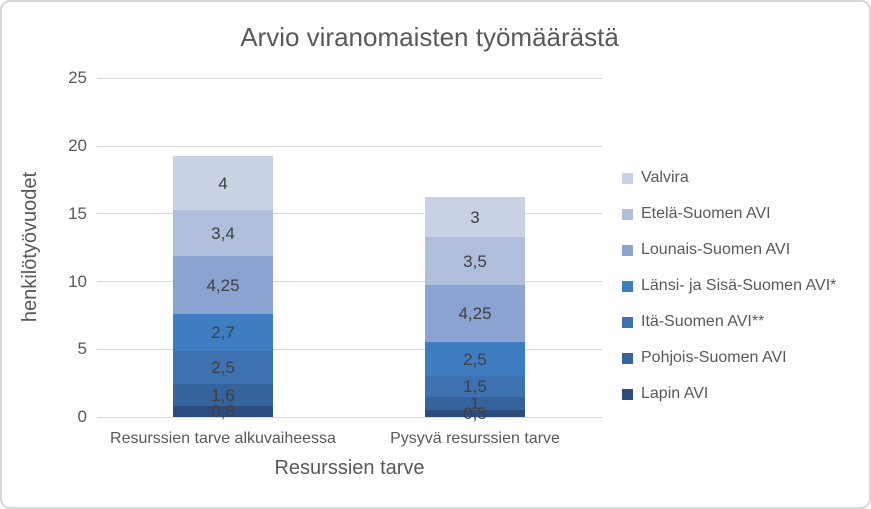 The image size is (871, 509). Describe the element at coordinates (716, 249) in the screenshot. I see `legend-label: Lounais-Suomen AVI` at that location.